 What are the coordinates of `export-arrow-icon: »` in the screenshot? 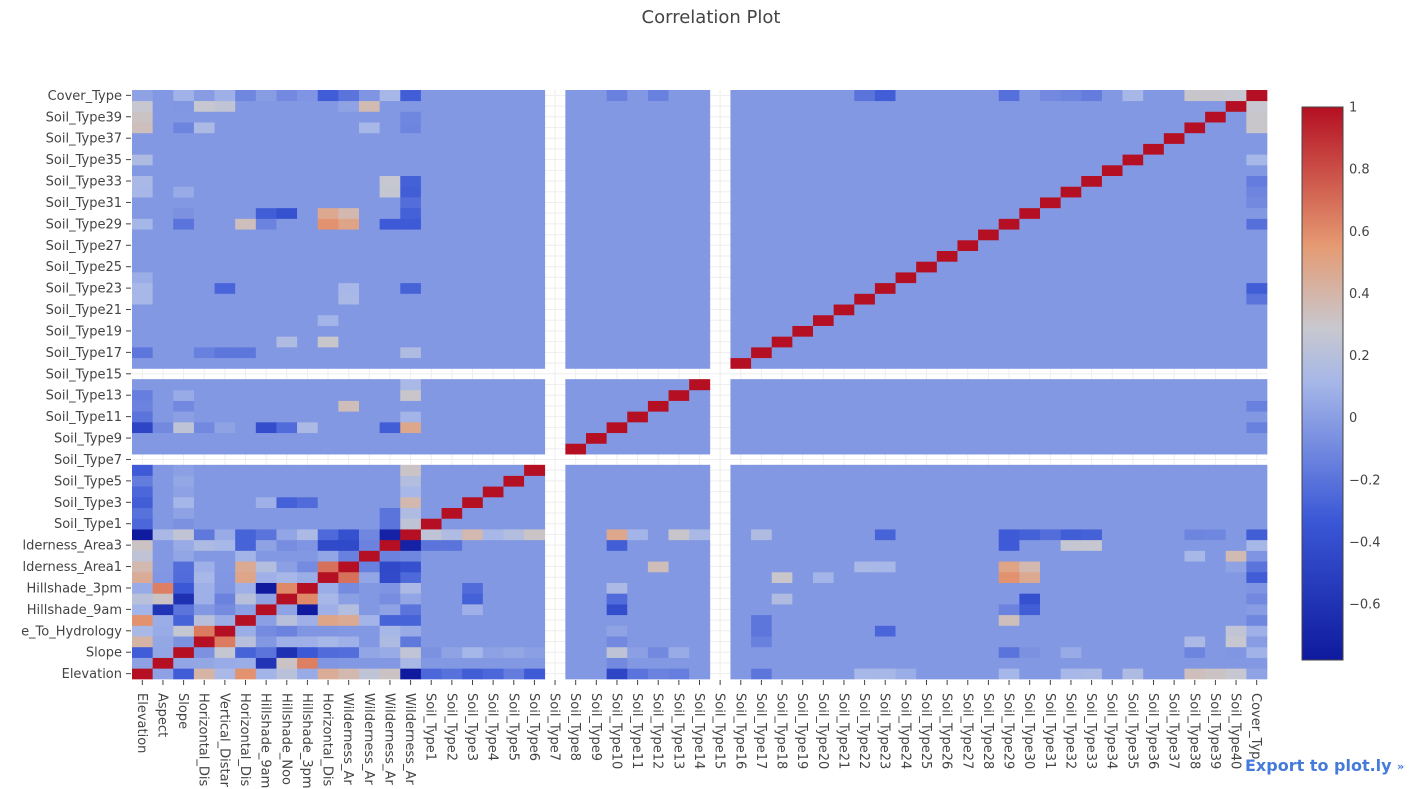 It's located at (1401, 766).